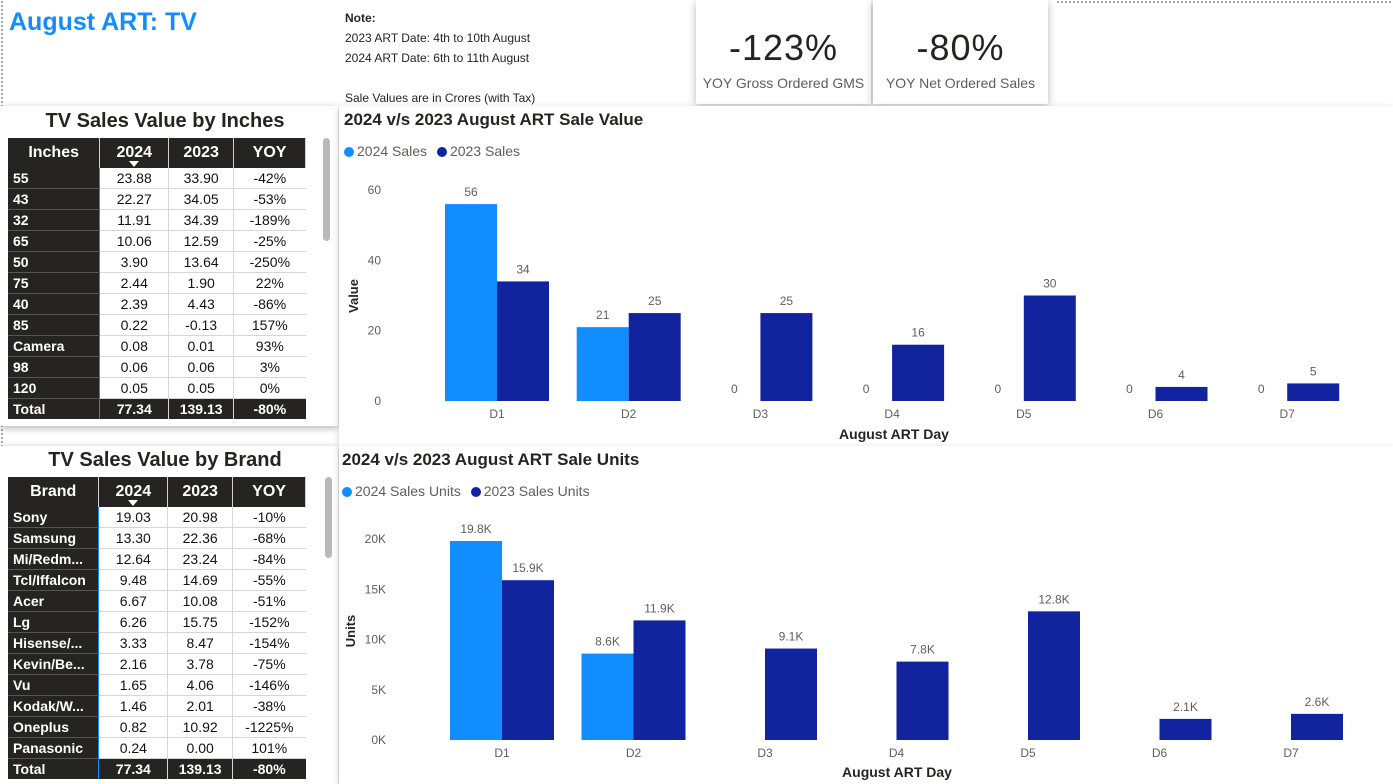 This screenshot has width=1393, height=784. What do you see at coordinates (435, 151) in the screenshot?
I see `chart-legend: 2024 Sales 2023 Sales` at bounding box center [435, 151].